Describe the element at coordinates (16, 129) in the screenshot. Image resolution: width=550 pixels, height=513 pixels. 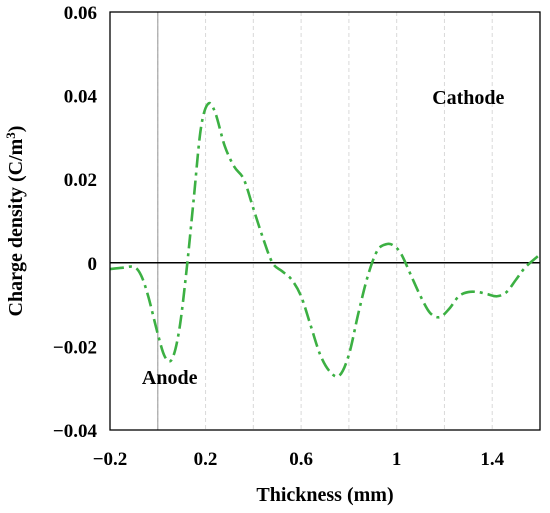
I see `y-axis-title-close: )` at that location.